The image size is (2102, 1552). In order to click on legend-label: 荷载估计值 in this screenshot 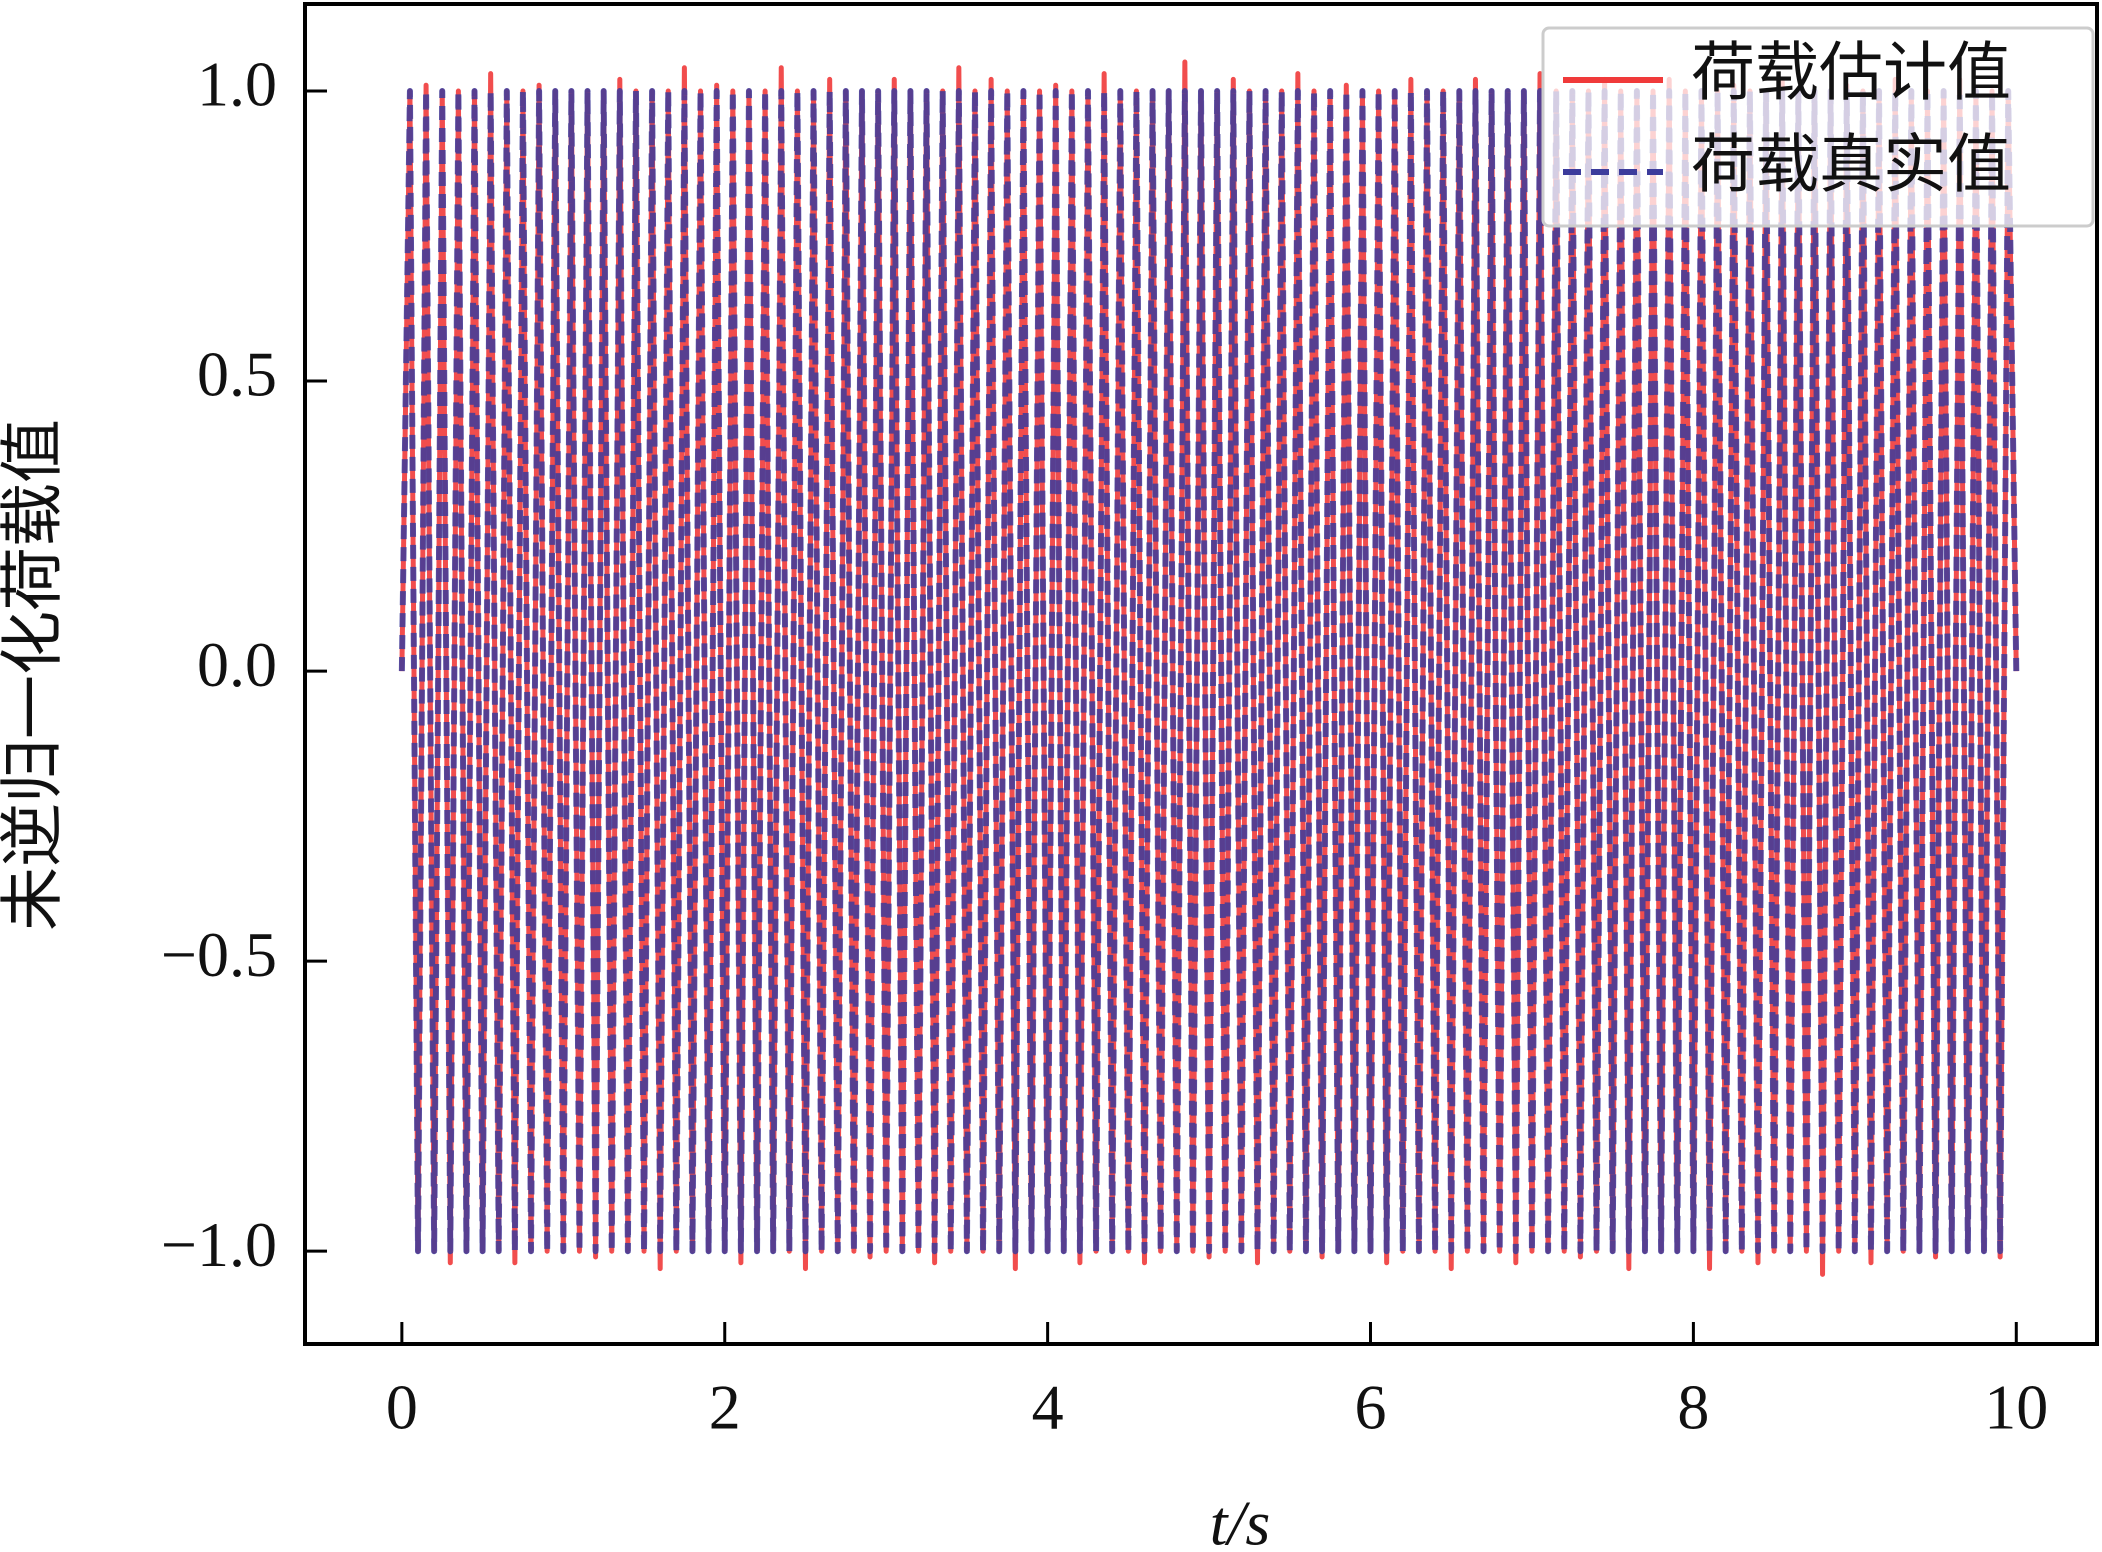, I will do `click(1851, 73)`.